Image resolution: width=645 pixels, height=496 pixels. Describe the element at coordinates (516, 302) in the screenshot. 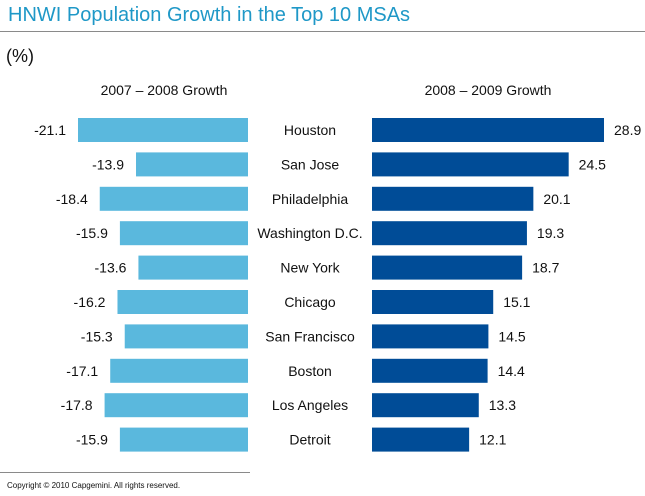

I see `data-label-right: 15.1` at that location.